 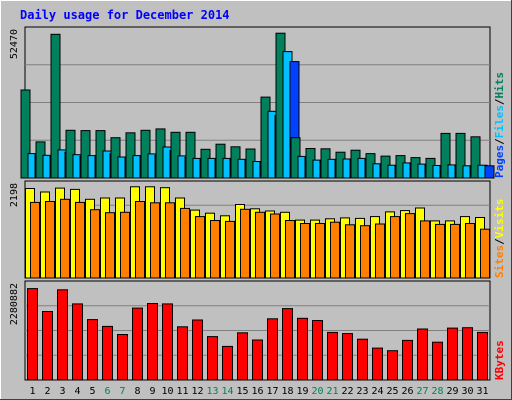 I want to click on x-tick-label: 15, so click(x=242, y=391).